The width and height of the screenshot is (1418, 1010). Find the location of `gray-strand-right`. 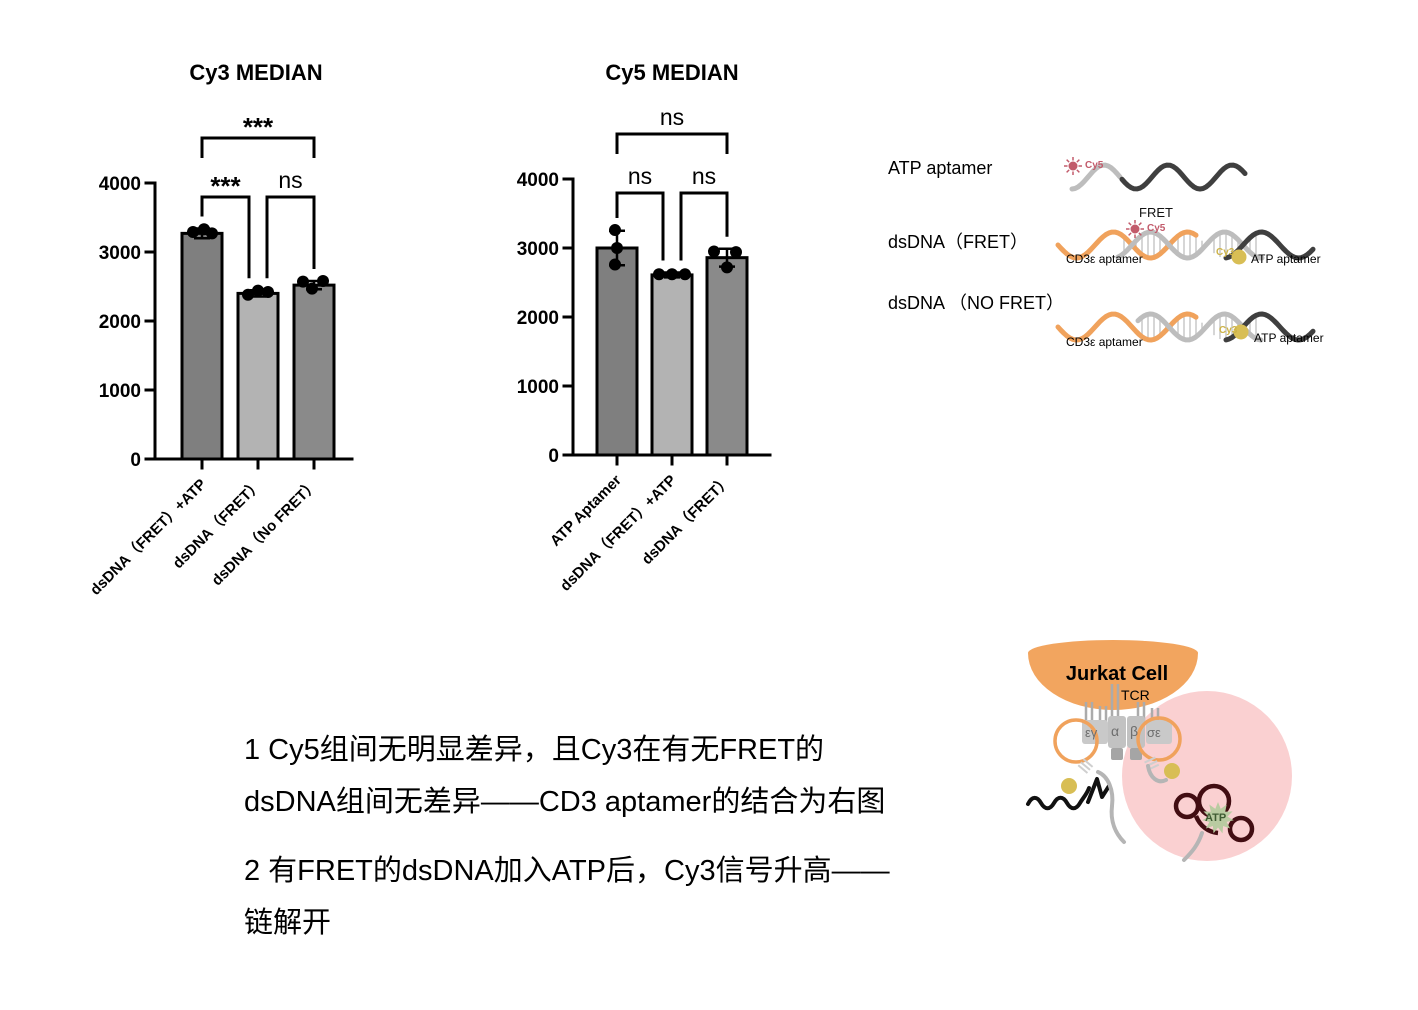

gray-strand-right is located at coordinates (1157, 774).